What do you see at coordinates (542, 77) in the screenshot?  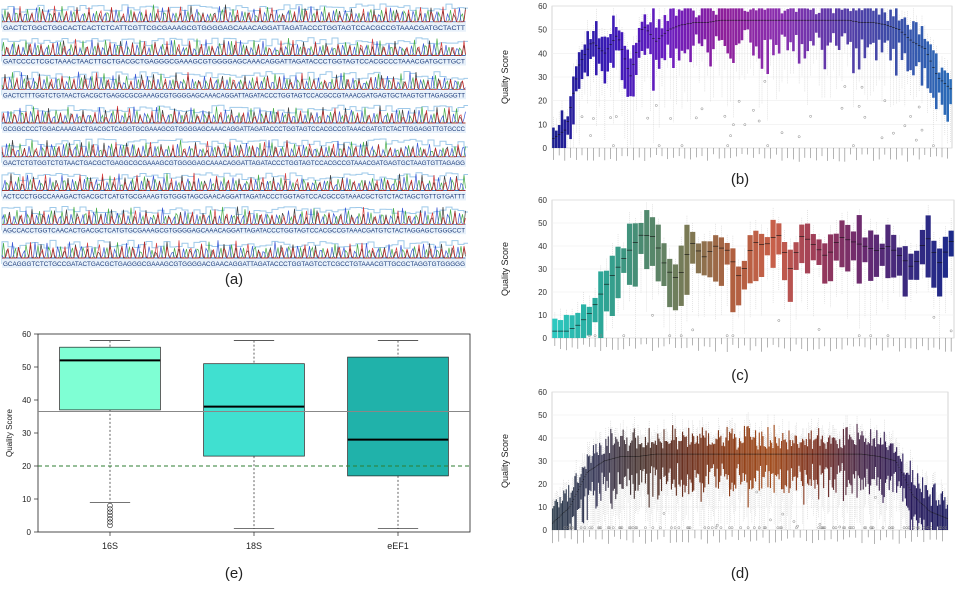 I see `y-tick-label: 30` at bounding box center [542, 77].